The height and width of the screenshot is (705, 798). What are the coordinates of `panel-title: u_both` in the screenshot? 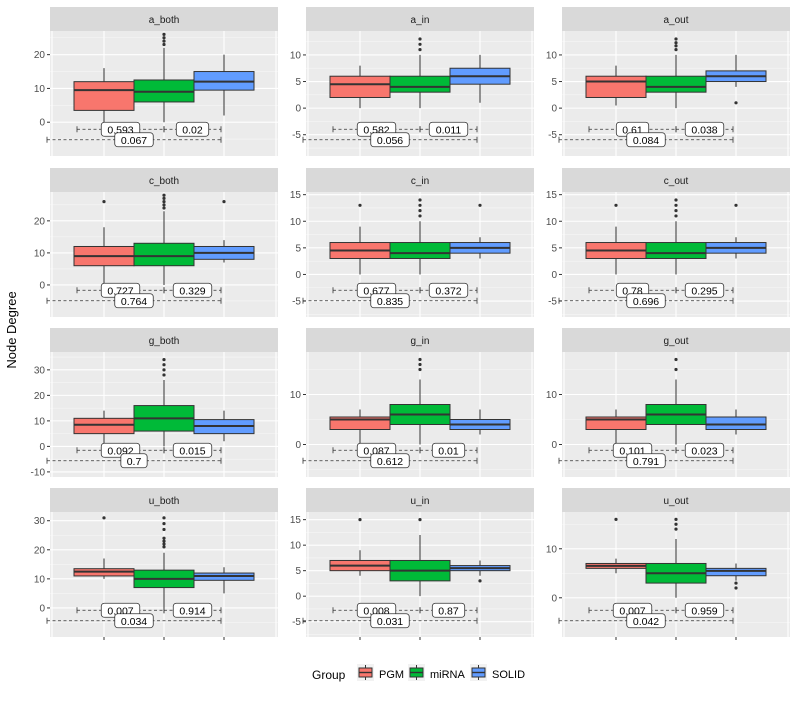 It's located at (164, 501).